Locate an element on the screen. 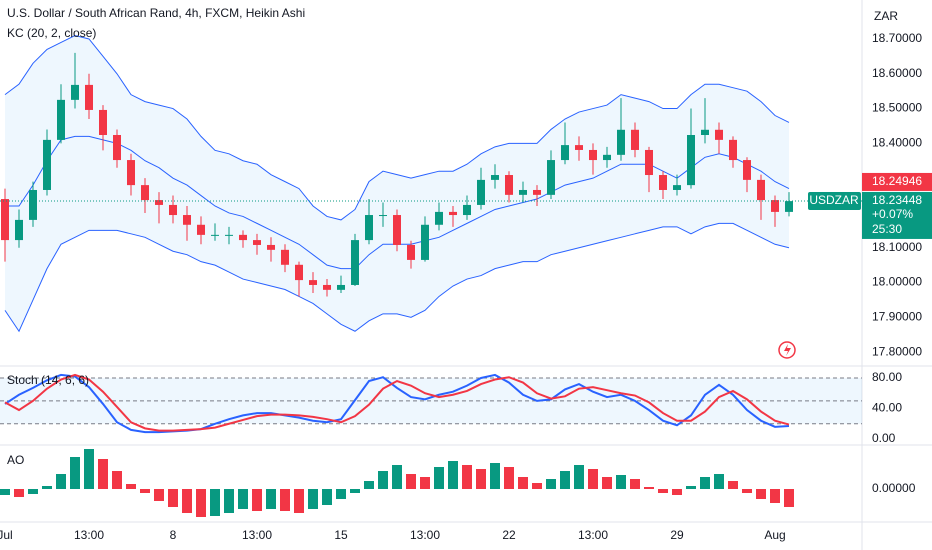 The height and width of the screenshot is (550, 932). y-tick-label: 18.10000 is located at coordinates (897, 247).